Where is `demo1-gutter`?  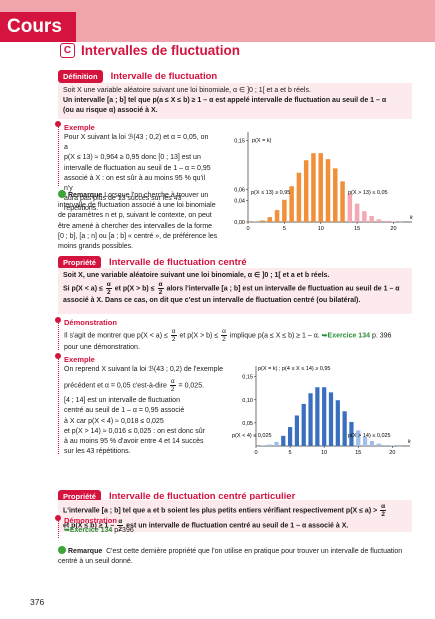
demo1-gutter is located at coordinates (58, 333).